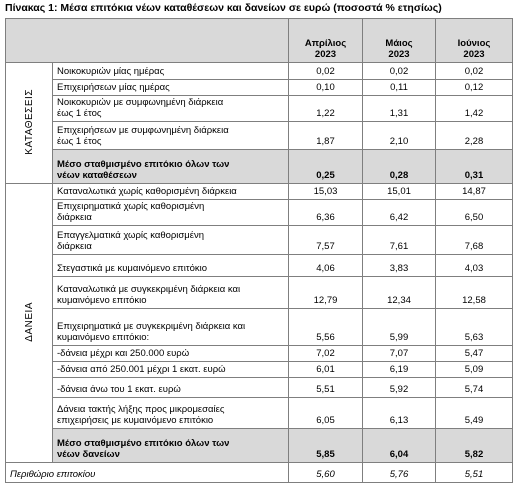  I want to click on rate-value: 0,11, so click(399, 87).